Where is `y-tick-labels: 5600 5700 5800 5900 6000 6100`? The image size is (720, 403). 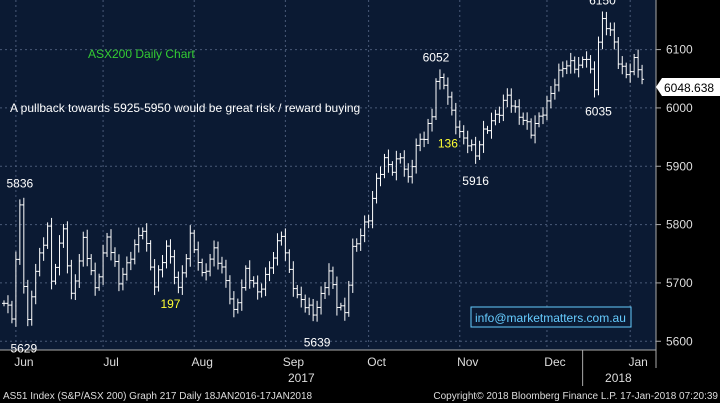 y-tick-labels: 5600 5700 5800 5900 6000 6100 is located at coordinates (674, 195).